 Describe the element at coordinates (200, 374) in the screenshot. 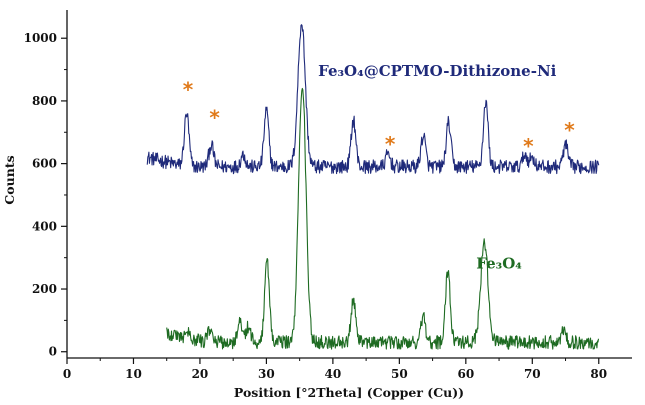

I see `x-tick-label: 20` at that location.